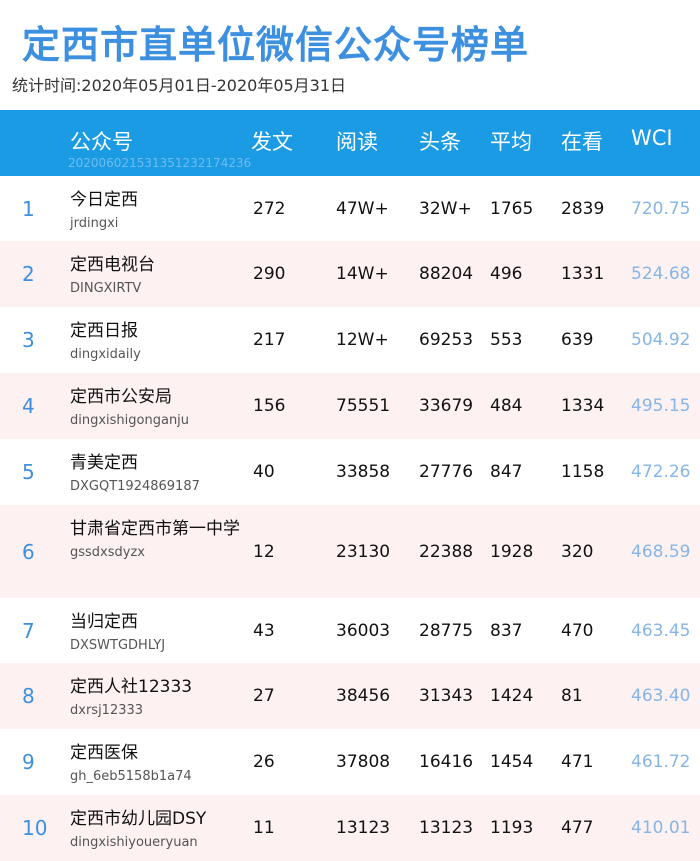  Describe the element at coordinates (106, 288) in the screenshot. I see `account-id: DINGXIRTV` at that location.